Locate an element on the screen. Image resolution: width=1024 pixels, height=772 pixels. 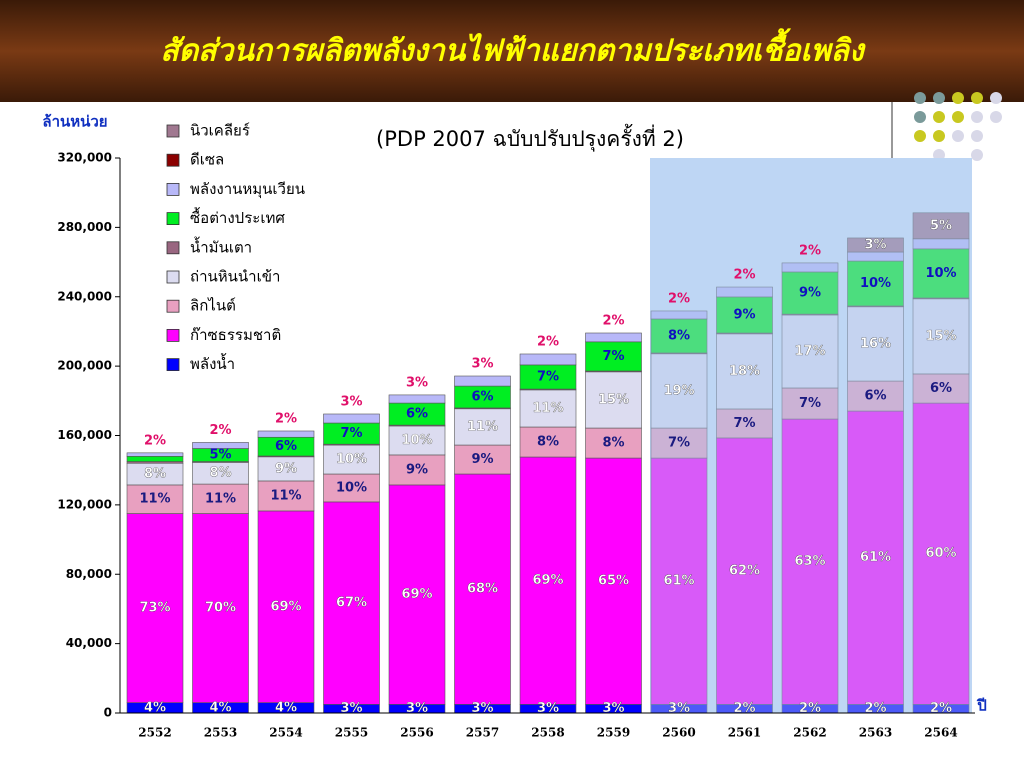
segment-label: 19% is located at coordinates (678, 390).